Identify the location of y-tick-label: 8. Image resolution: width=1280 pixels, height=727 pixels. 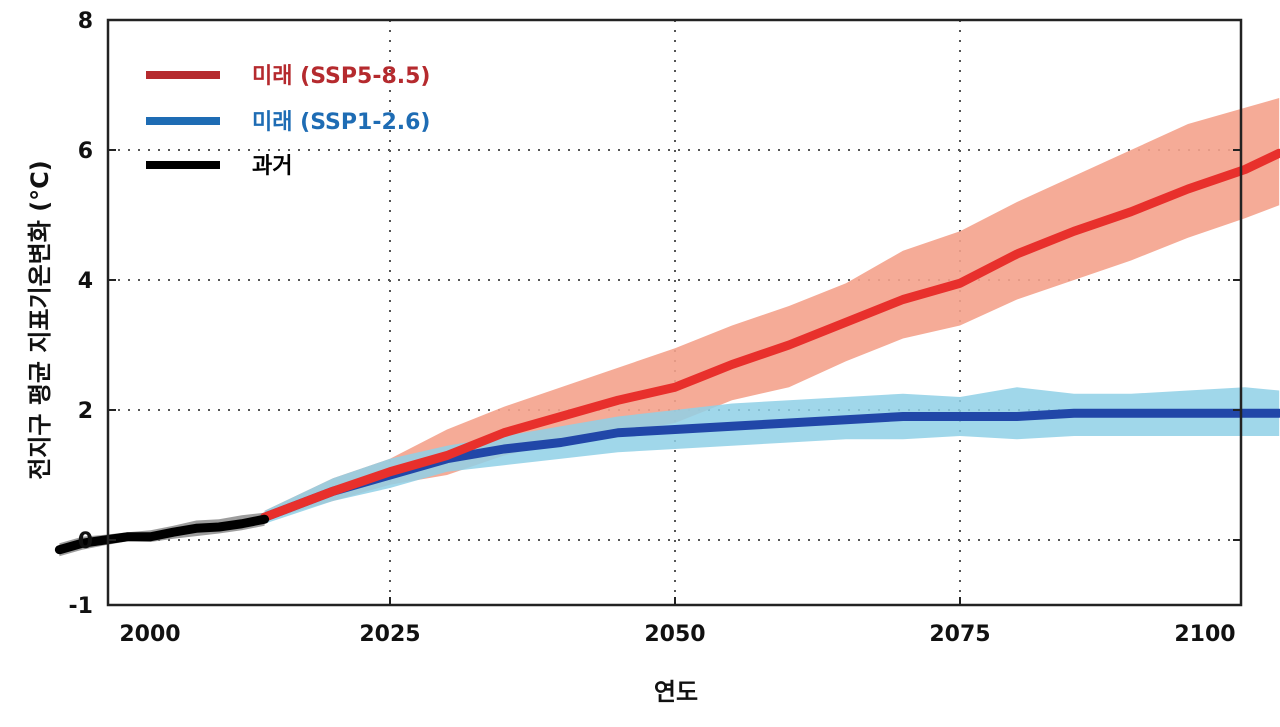
(85, 21).